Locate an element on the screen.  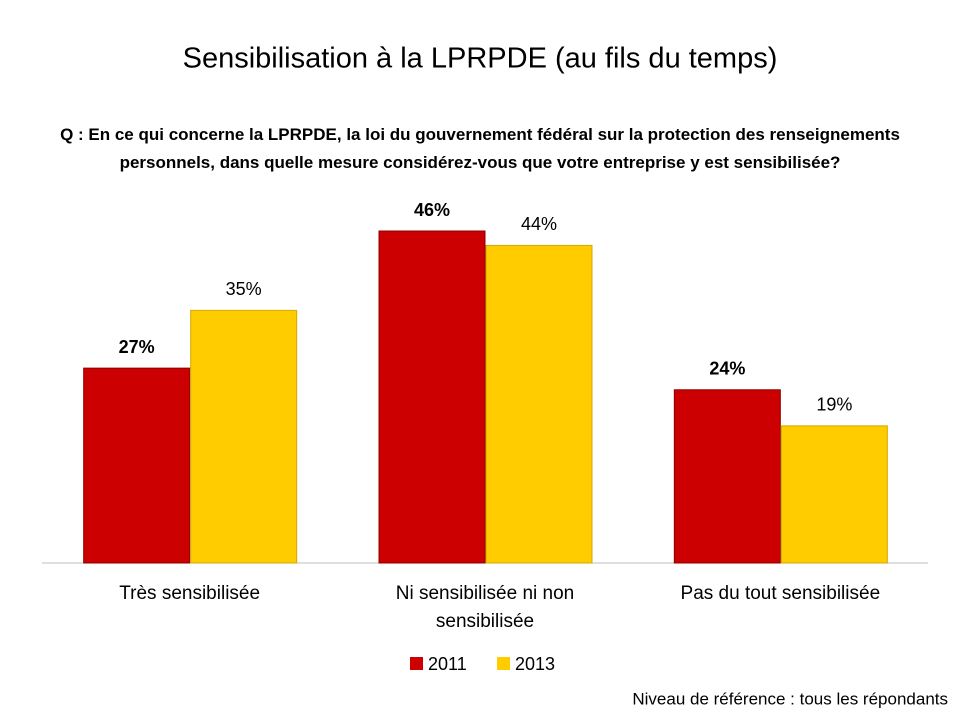
x-tick-label: Ni sensibilisée ni non sensibilisée is located at coordinates (485, 607).